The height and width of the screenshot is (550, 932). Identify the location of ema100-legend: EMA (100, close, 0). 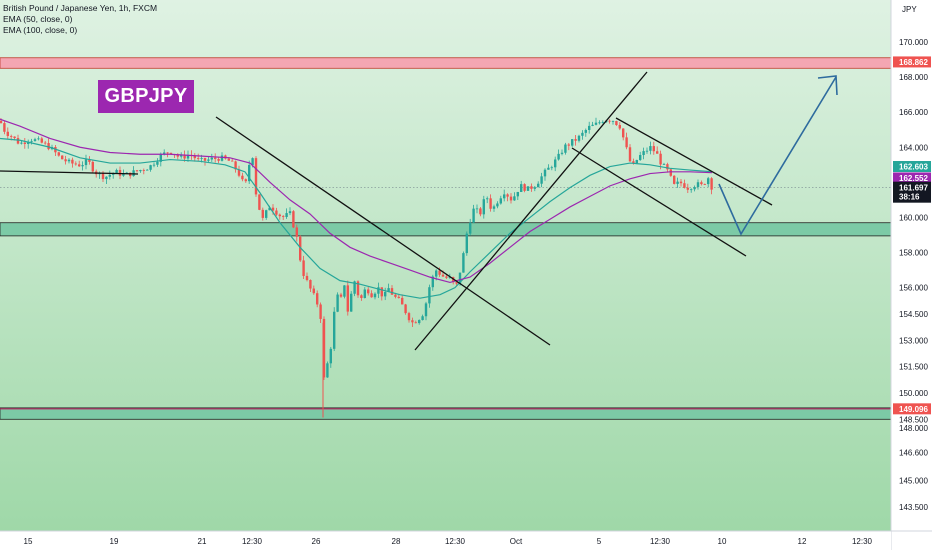
(40, 30).